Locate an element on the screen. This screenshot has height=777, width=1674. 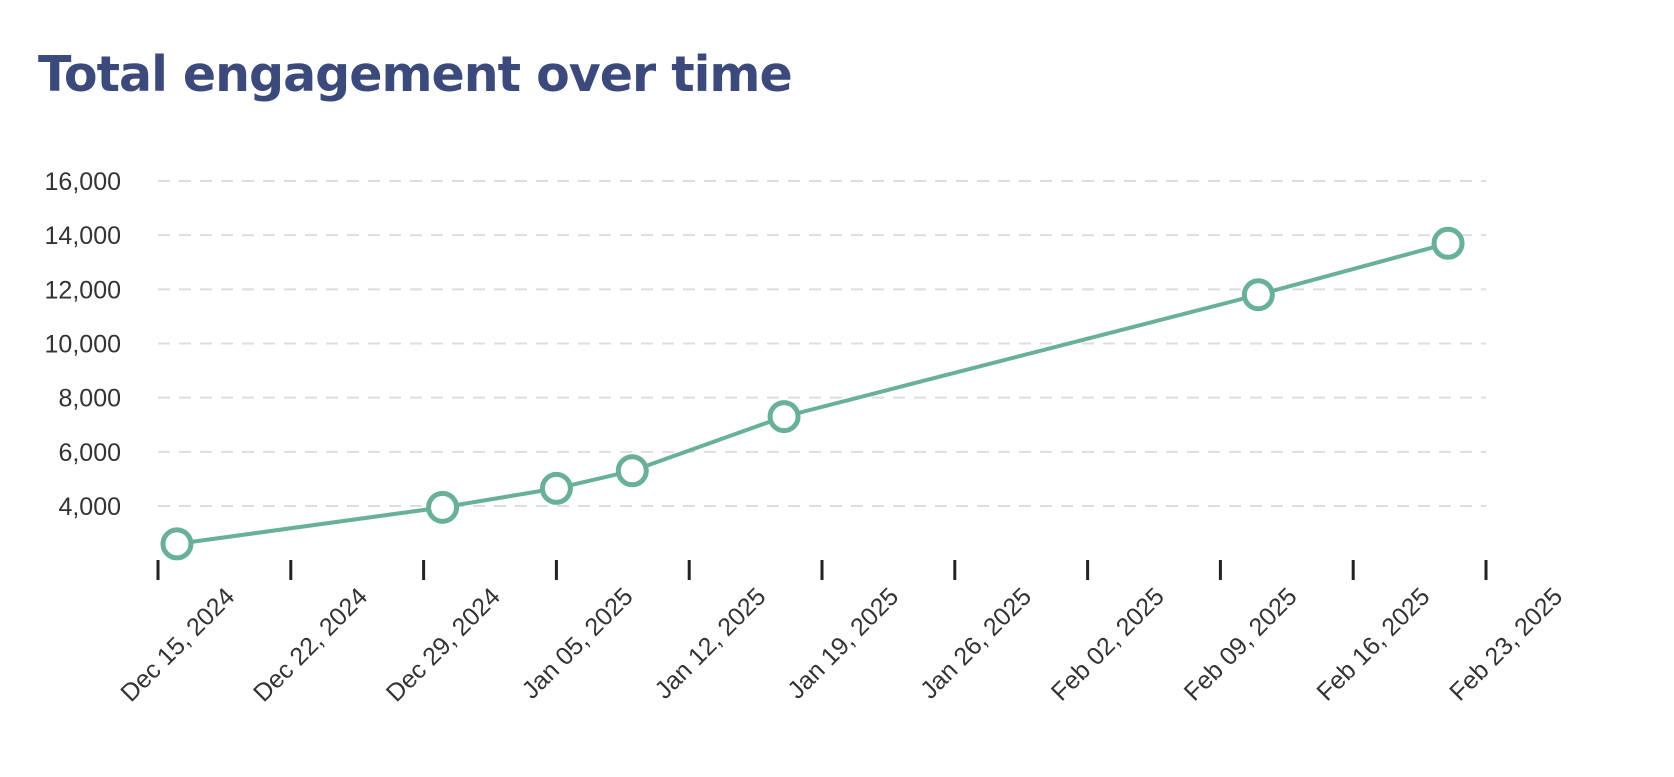
x-tick-label: Dec 29, 2024 is located at coordinates (443, 644).